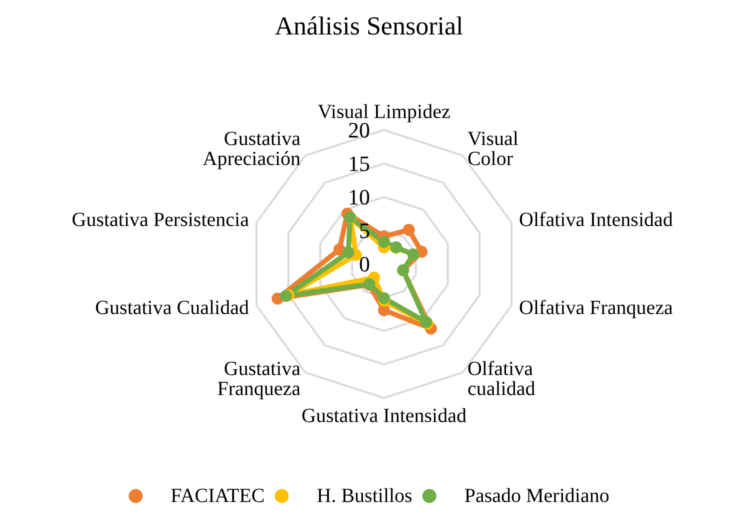 This screenshot has height=517, width=738. What do you see at coordinates (259, 379) in the screenshot?
I see `spoke-label: Gustativa Franqueza` at bounding box center [259, 379].